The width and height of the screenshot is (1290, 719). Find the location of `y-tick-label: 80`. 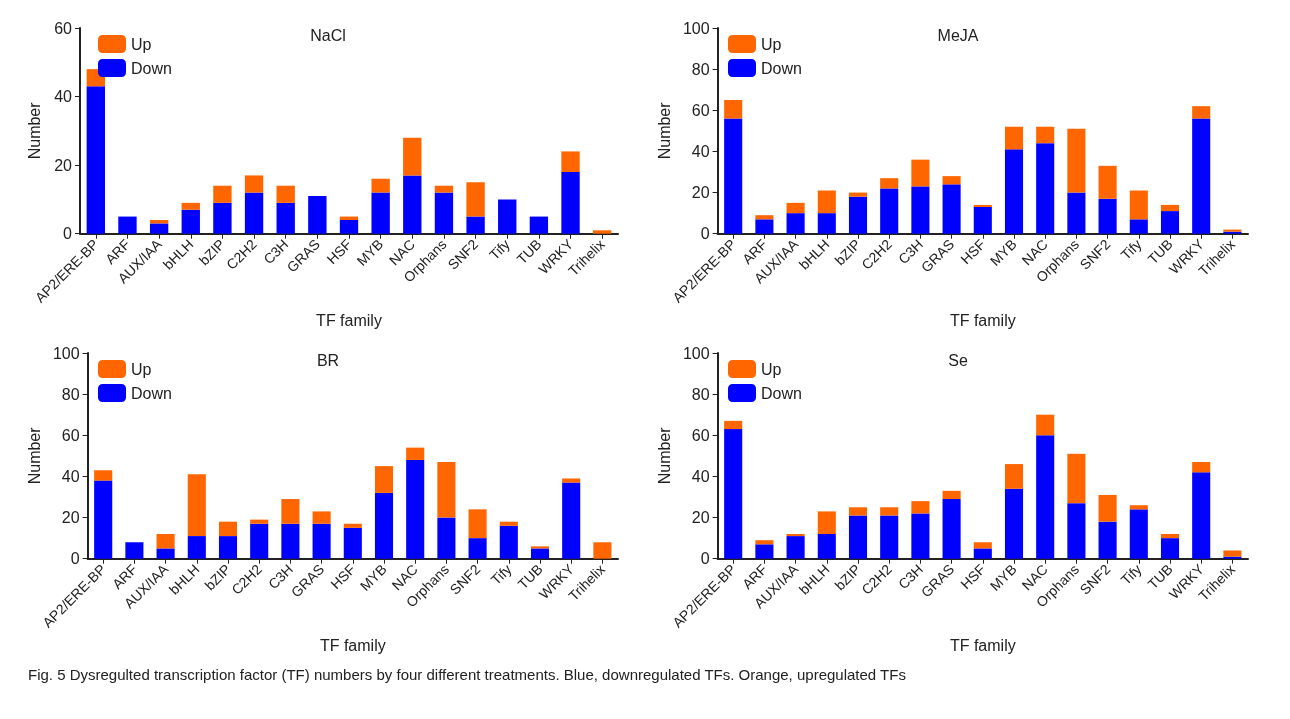

y-tick-label: 80 is located at coordinates (70, 394).